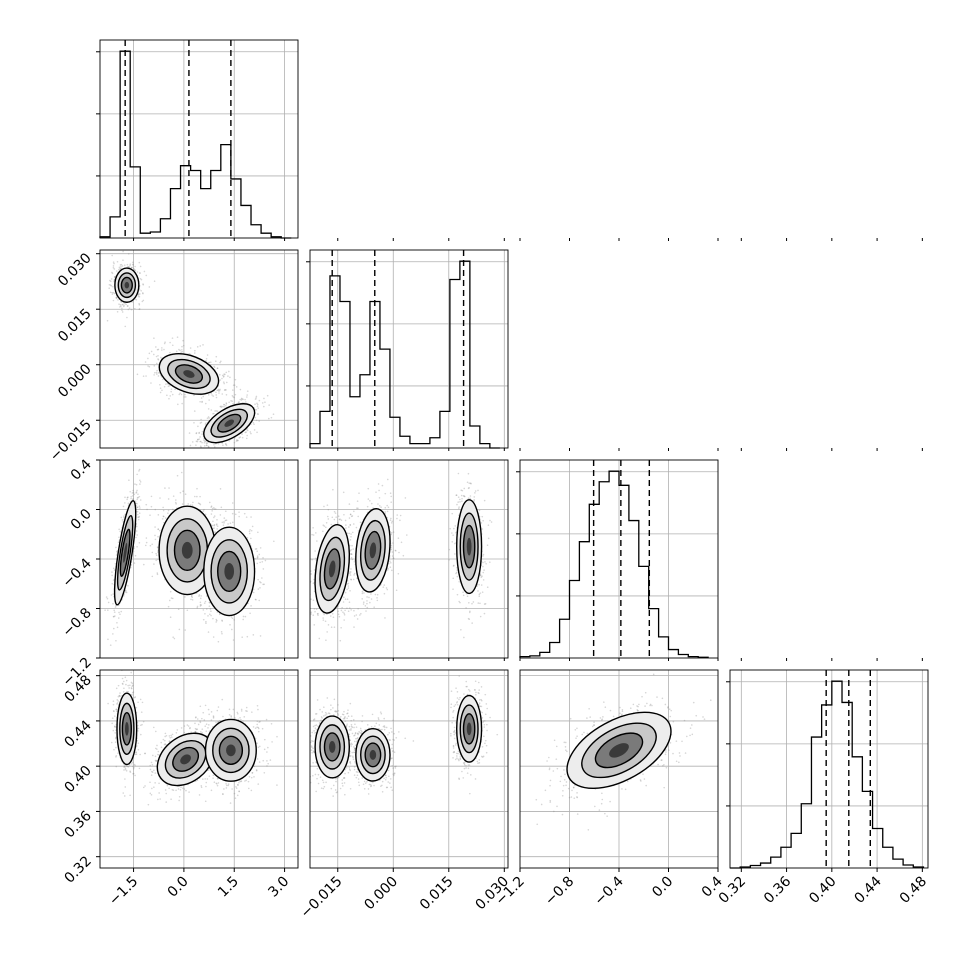  I want to click on x-tick-label: −0.8, so click(559, 891).